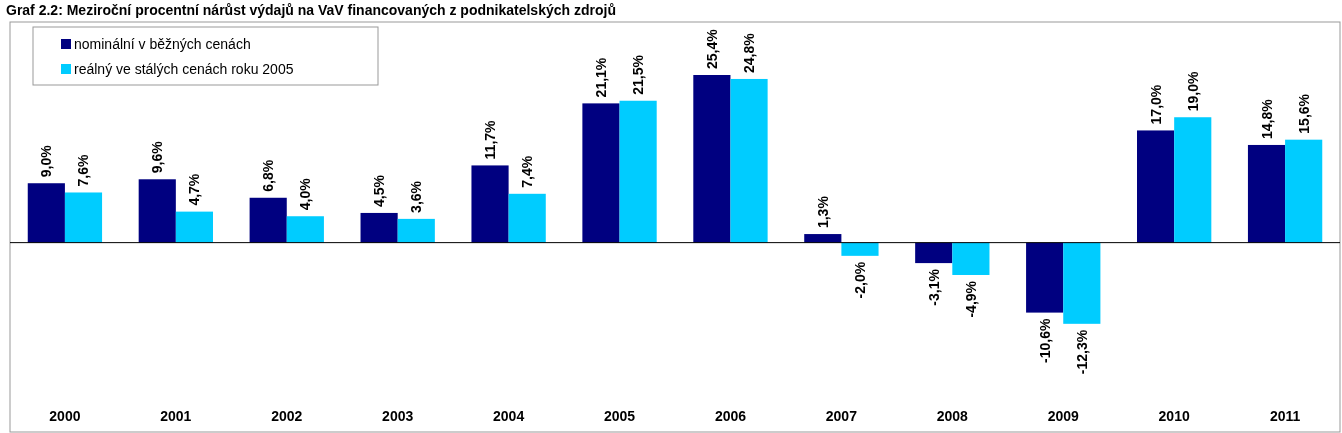  I want to click on x-tick-label: 2001, so click(176, 416).